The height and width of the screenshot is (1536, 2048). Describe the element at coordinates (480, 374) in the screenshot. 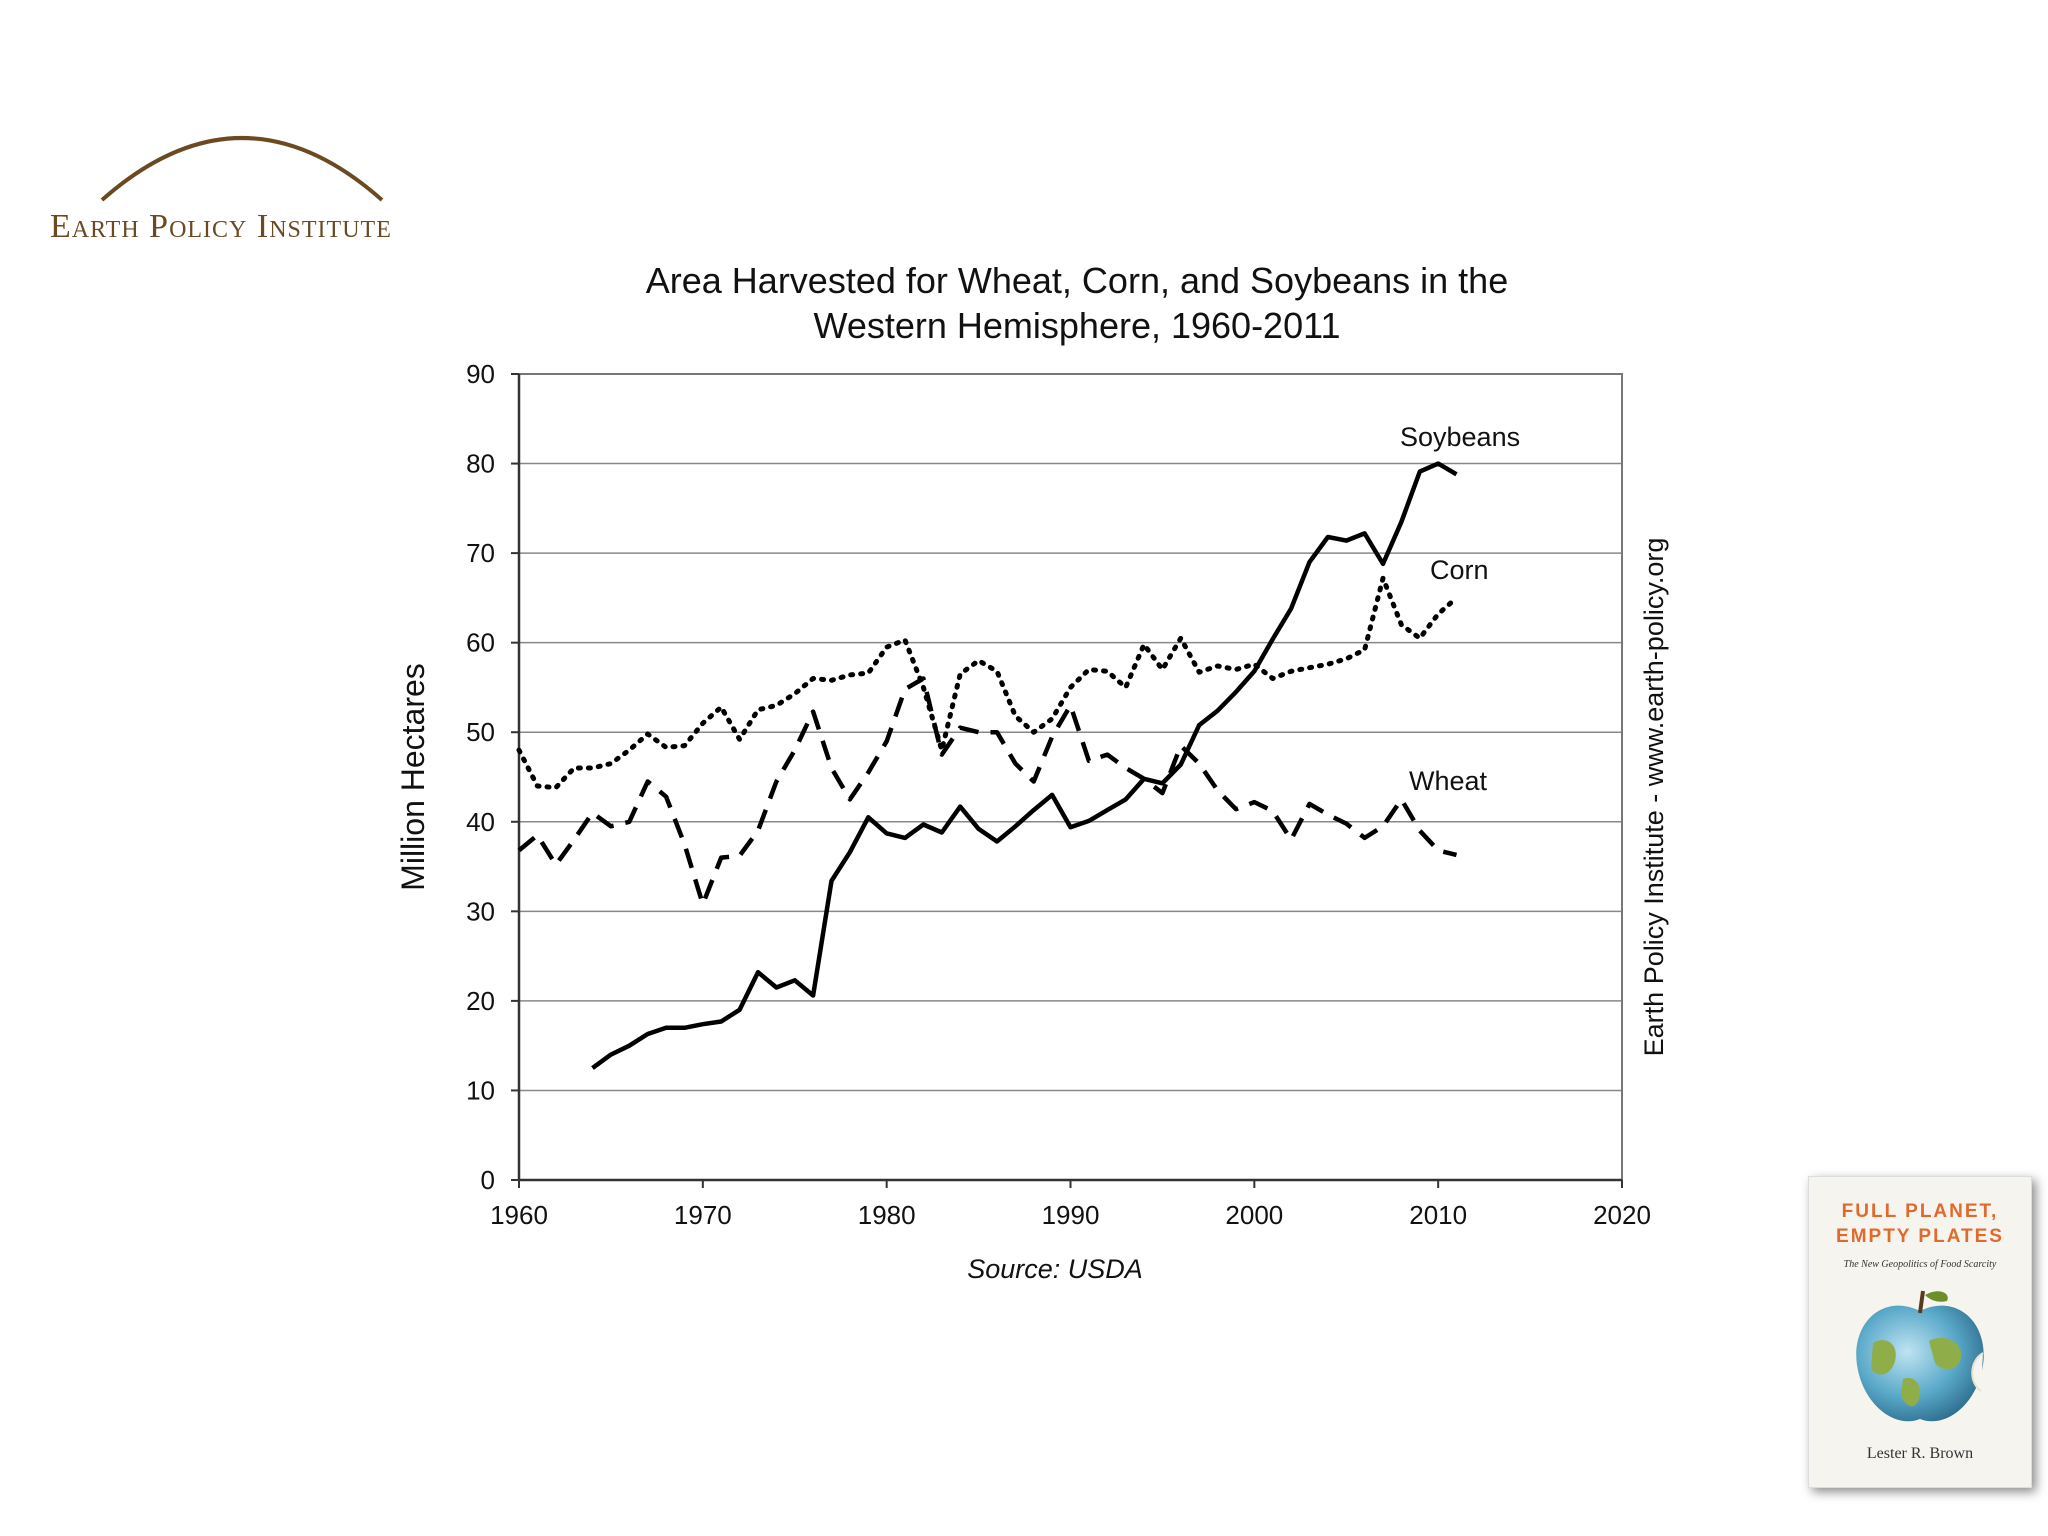

I see `y-tick-label: 90` at that location.